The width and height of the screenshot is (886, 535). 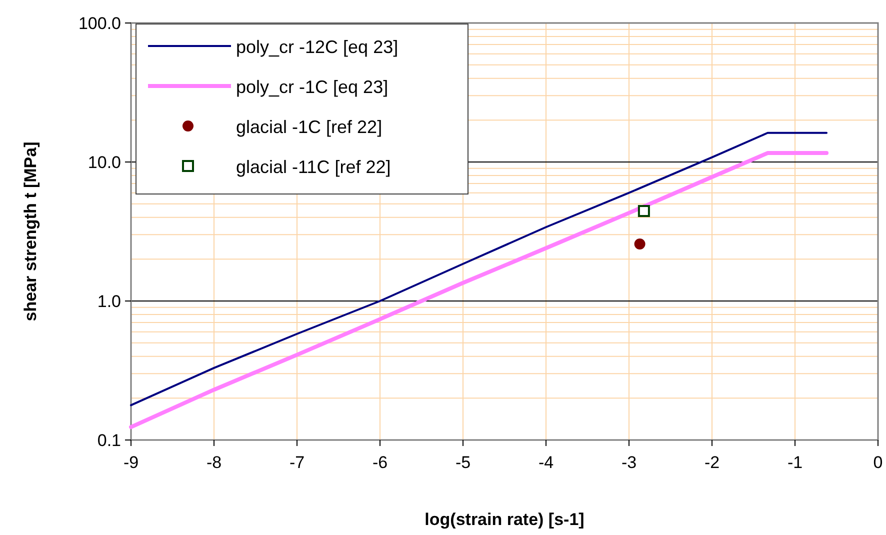 What do you see at coordinates (309, 127) in the screenshot?
I see `legend-label: glacial -1C [ref 22]` at bounding box center [309, 127].